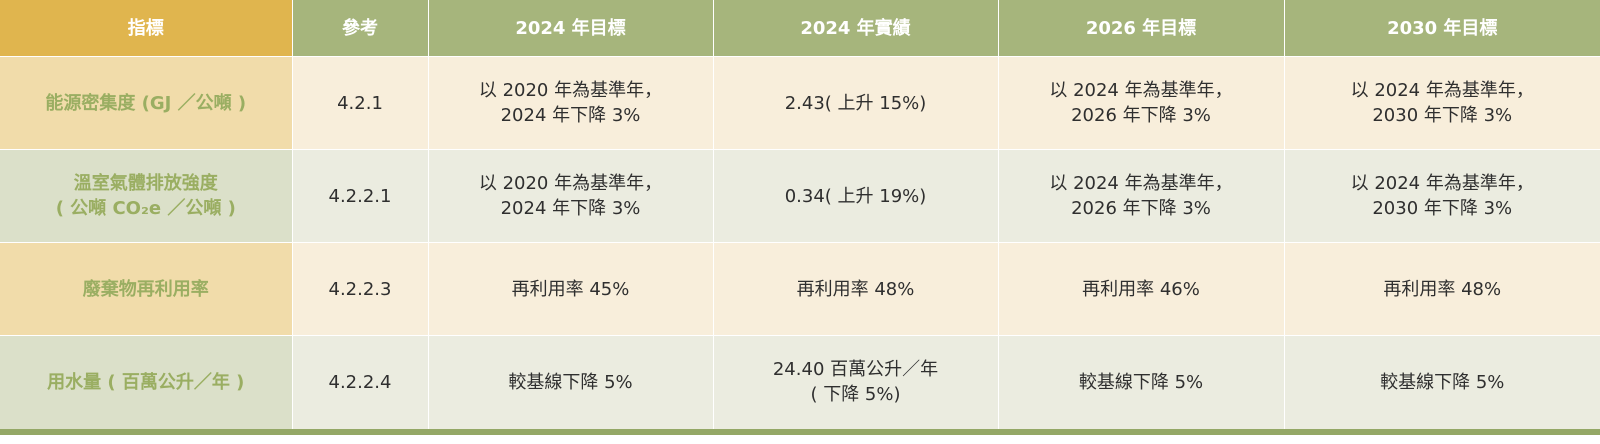 Image resolution: width=1600 pixels, height=444 pixels. I want to click on target-2030-cell: 再利用率 48%, so click(1442, 289).